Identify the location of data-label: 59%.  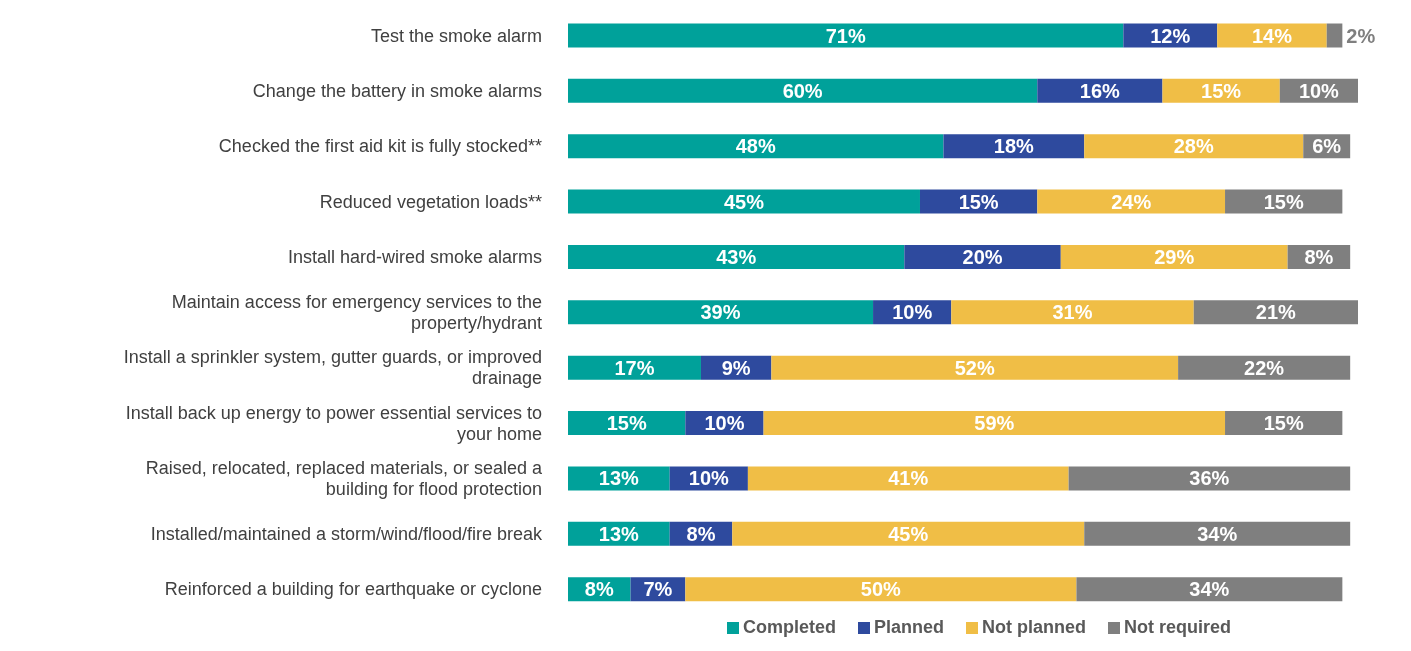
(994, 423).